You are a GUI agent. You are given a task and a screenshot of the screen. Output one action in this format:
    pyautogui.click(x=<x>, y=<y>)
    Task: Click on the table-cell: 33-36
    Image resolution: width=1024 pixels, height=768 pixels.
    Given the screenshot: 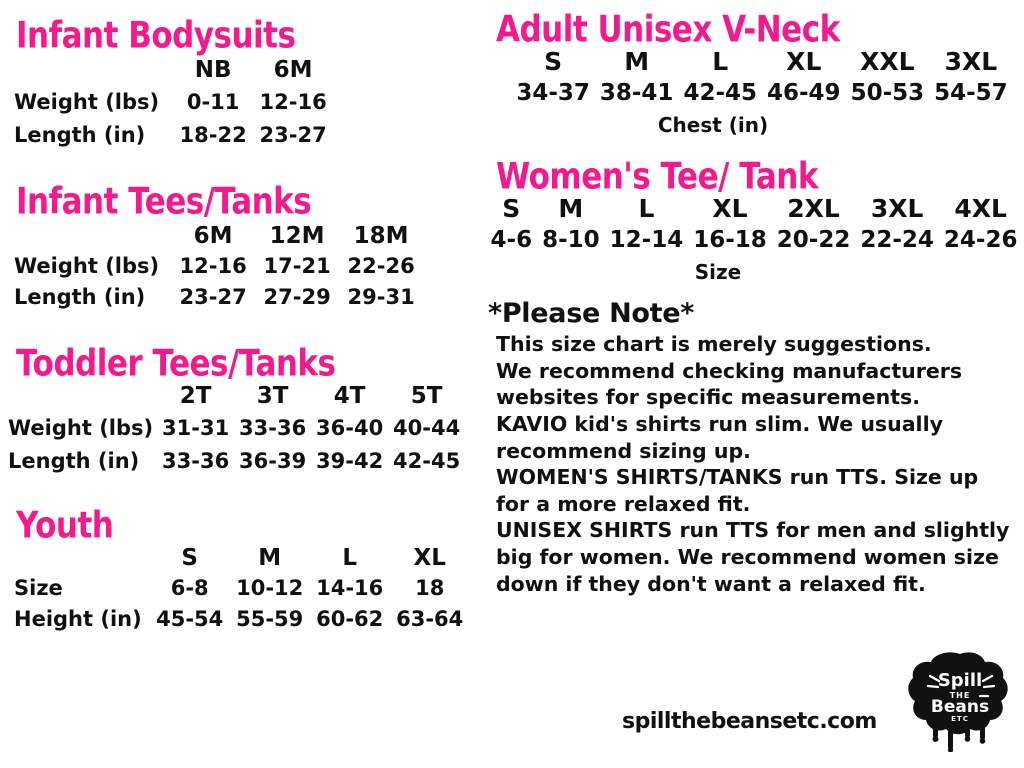 What is the action you would take?
    pyautogui.click(x=273, y=428)
    